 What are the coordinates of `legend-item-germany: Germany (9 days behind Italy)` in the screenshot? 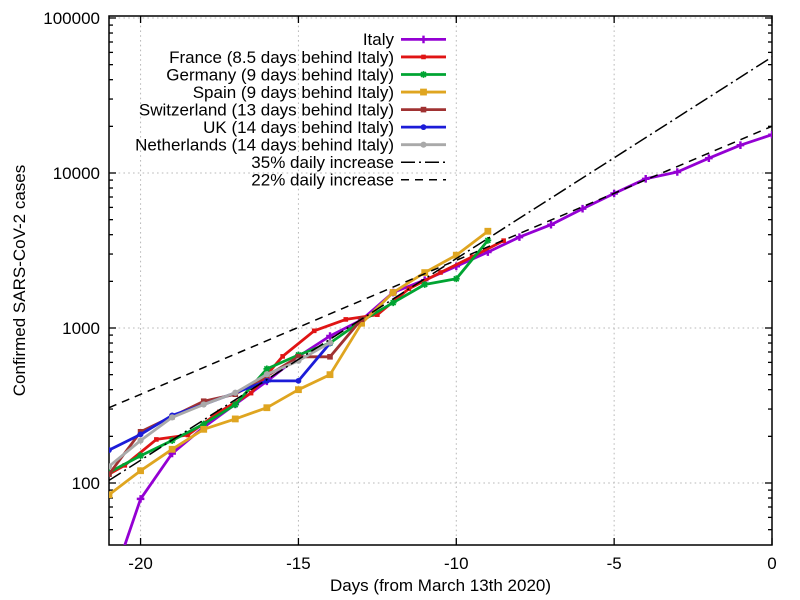 It's located at (306, 74).